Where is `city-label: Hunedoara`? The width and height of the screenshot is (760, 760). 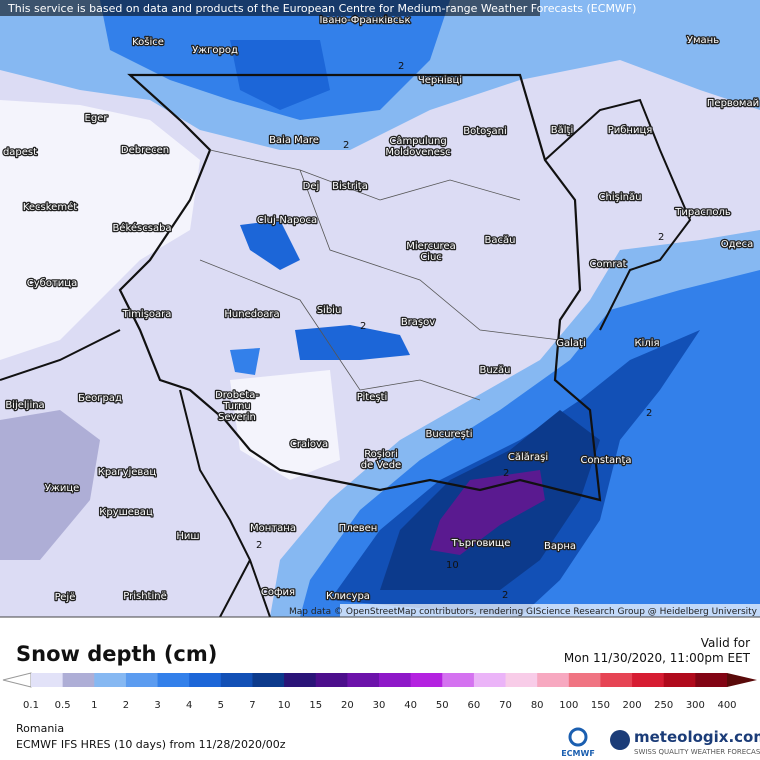 city-label: Hunedoara is located at coordinates (251, 314).